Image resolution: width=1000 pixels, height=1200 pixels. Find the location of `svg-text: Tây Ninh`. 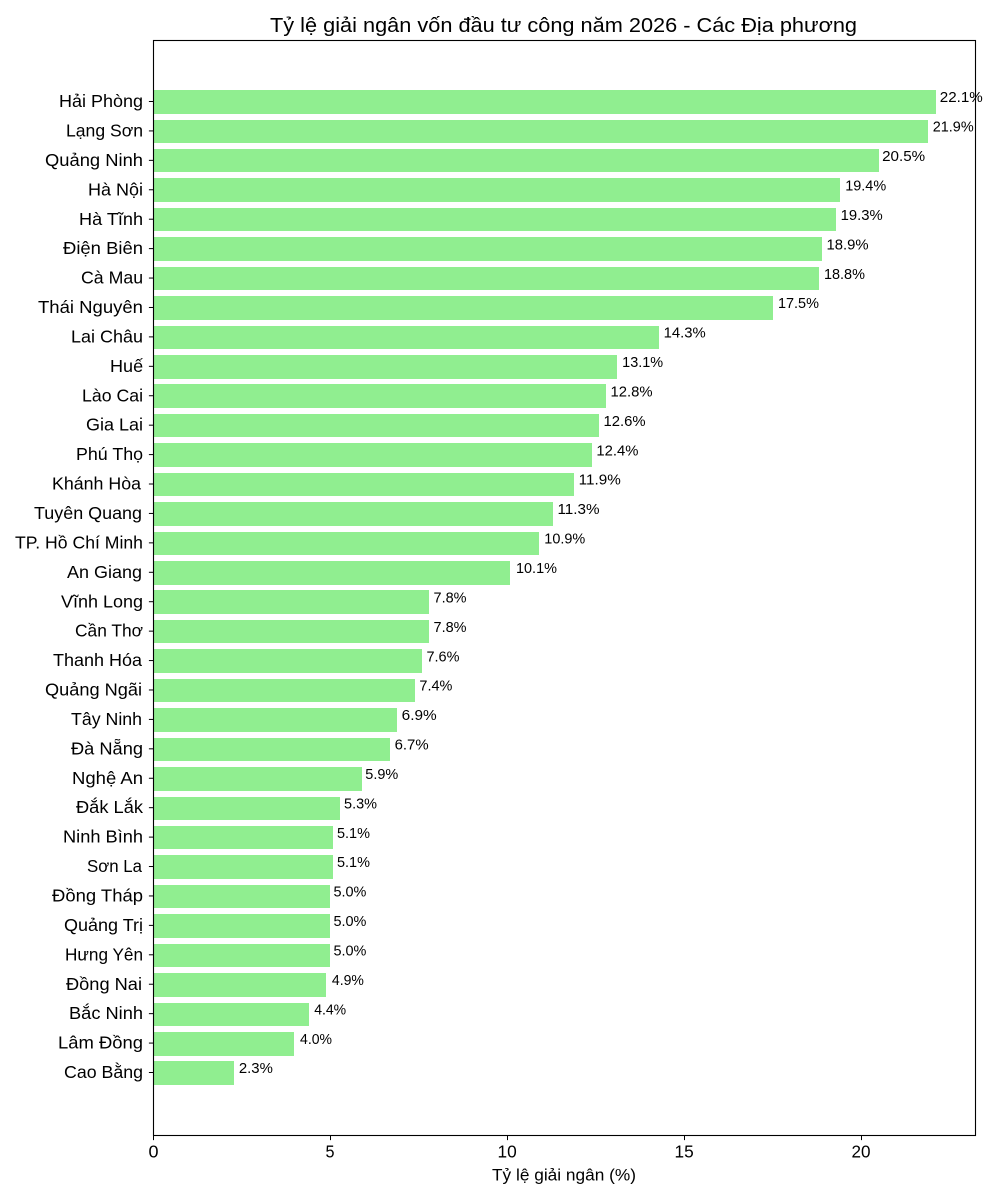

svg-text: Tây Ninh is located at coordinates (106, 719).